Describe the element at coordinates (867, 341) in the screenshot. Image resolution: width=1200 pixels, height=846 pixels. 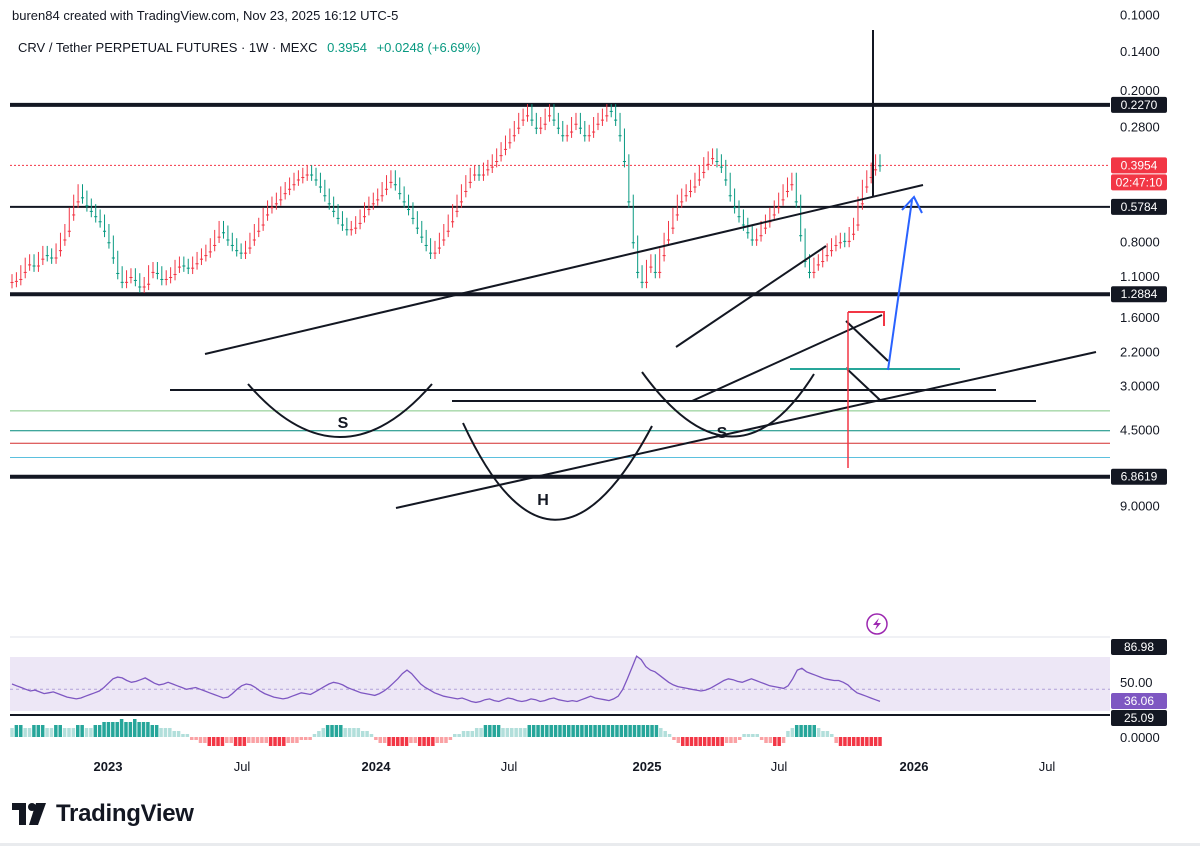
I see `falling-channel-top` at that location.